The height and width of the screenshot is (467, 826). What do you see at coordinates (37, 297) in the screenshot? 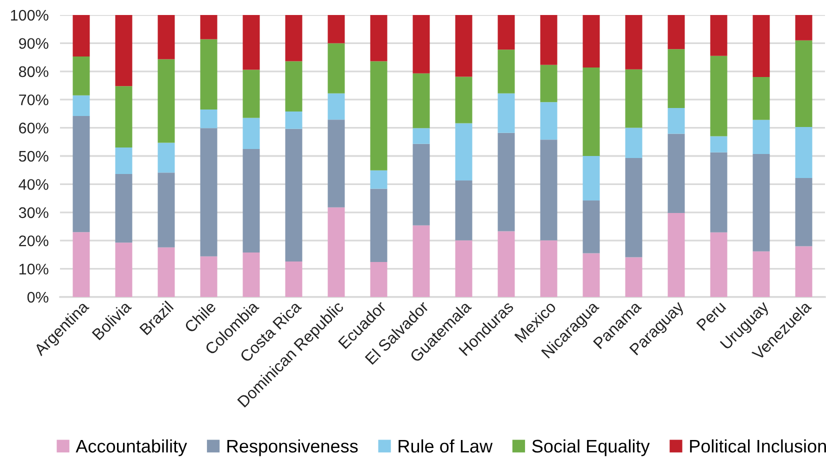
I see `y-tick-label: 0%` at bounding box center [37, 297].